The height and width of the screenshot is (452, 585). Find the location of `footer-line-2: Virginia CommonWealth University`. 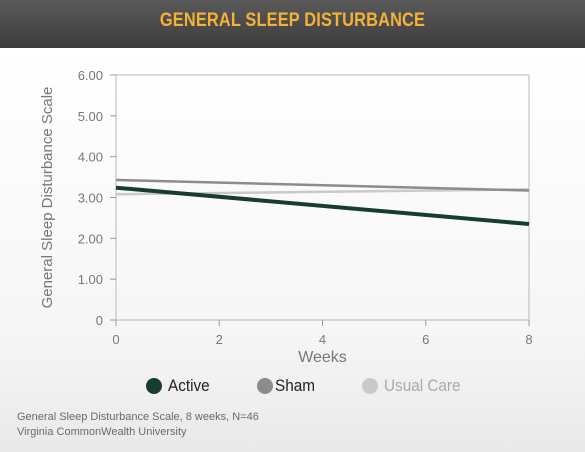

footer-line-2: Virginia CommonWealth University is located at coordinates (102, 432).